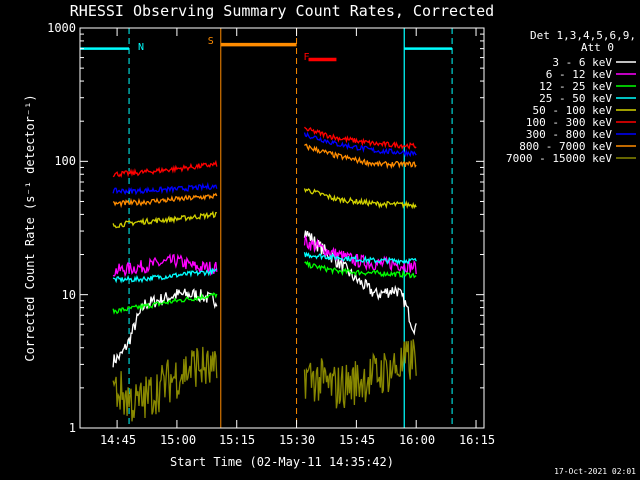 The height and width of the screenshot is (480, 640). I want to click on series-line-25-50-keV-seg1, so click(360, 258).